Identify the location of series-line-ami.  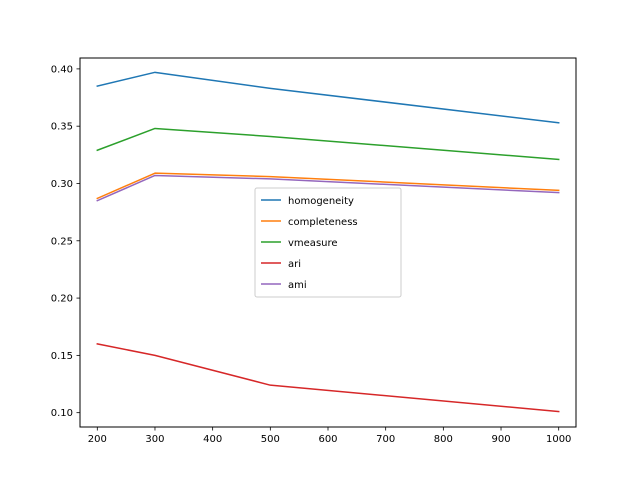
(328, 188).